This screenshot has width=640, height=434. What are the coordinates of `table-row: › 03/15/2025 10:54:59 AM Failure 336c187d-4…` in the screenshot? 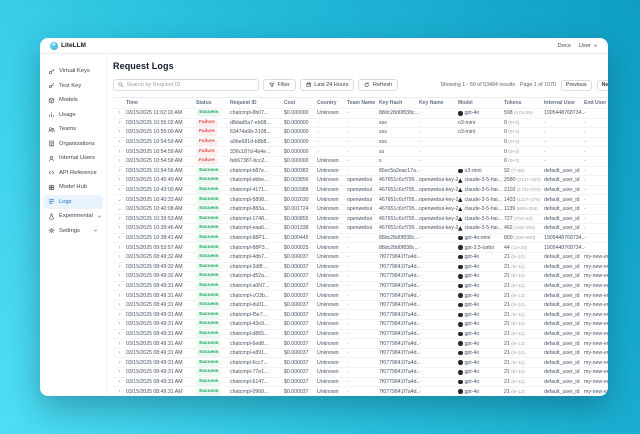 It's located at (360, 152).